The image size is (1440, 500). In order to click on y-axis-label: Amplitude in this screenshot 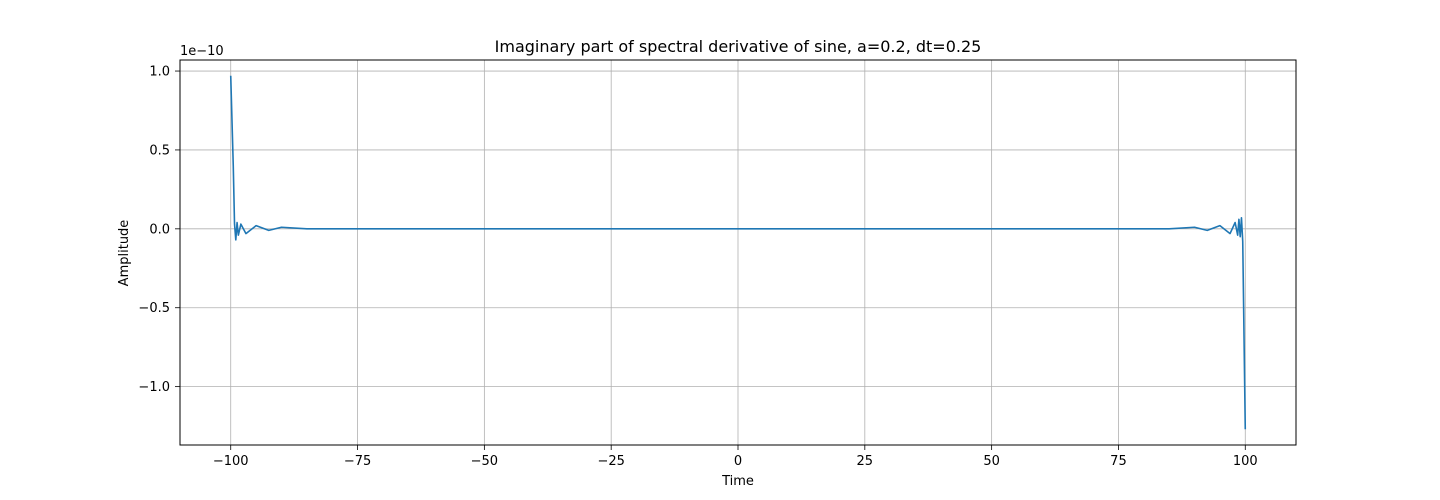, I will do `click(124, 253)`.